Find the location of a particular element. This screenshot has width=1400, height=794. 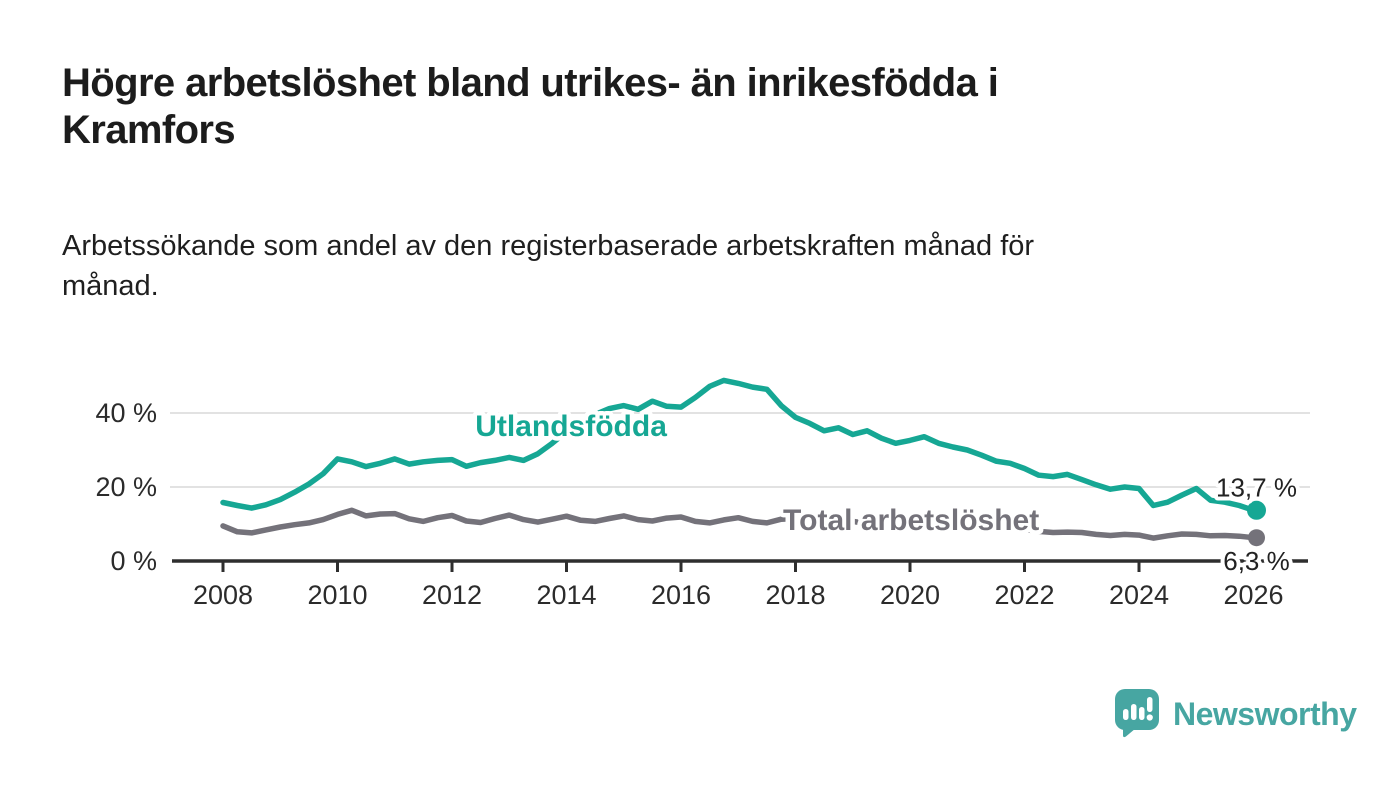

end-value-label-utlandsfodda: 13,7 % is located at coordinates (1256, 487).